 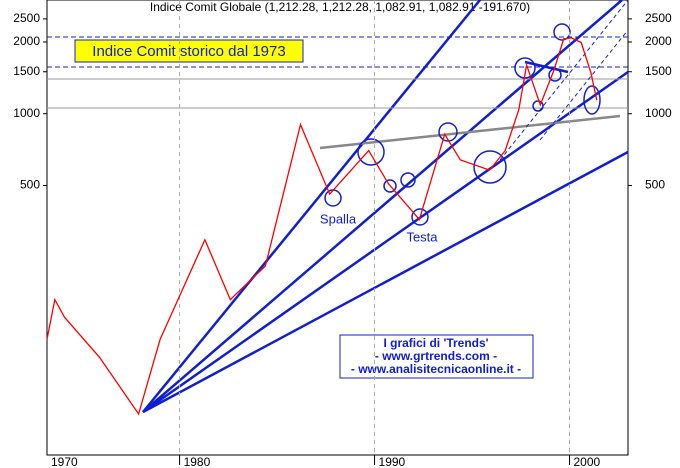 I want to click on annotation: Testa, so click(x=422, y=236).